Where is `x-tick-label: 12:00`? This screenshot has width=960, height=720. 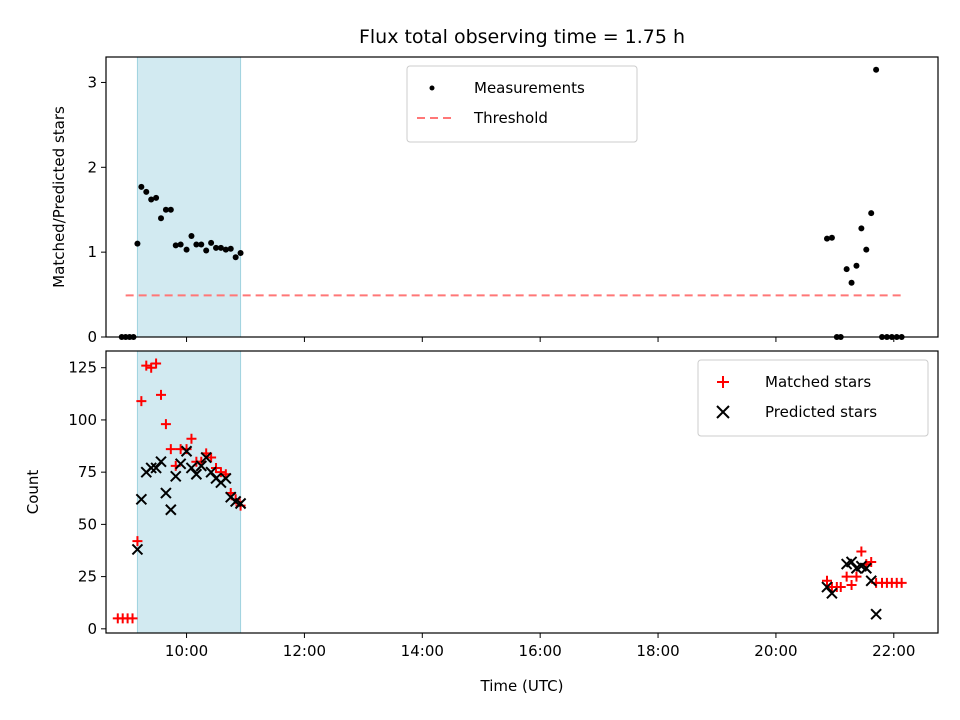 x-tick-label: 12:00 is located at coordinates (304, 651).